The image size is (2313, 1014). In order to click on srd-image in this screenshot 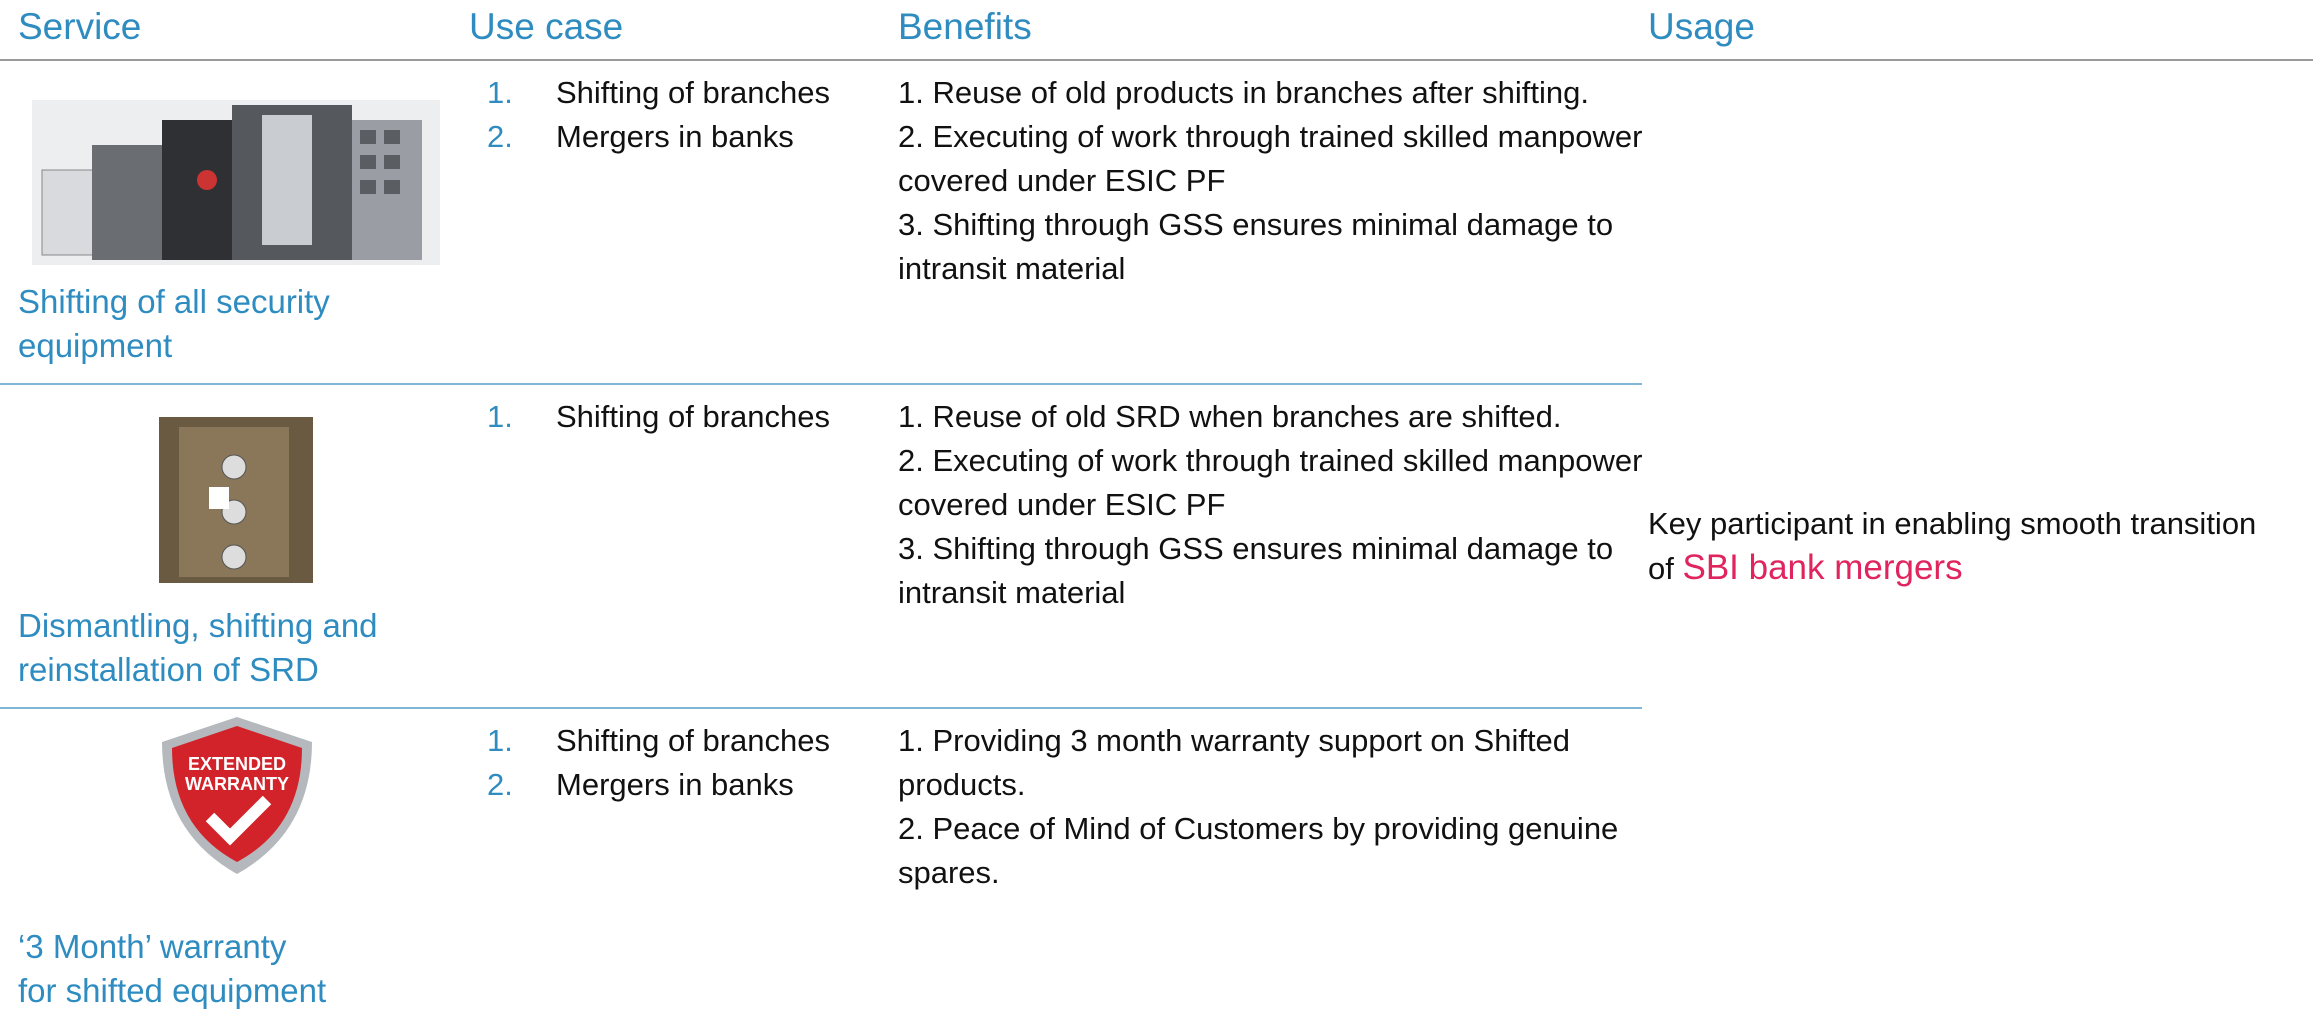, I will do `click(236, 500)`.